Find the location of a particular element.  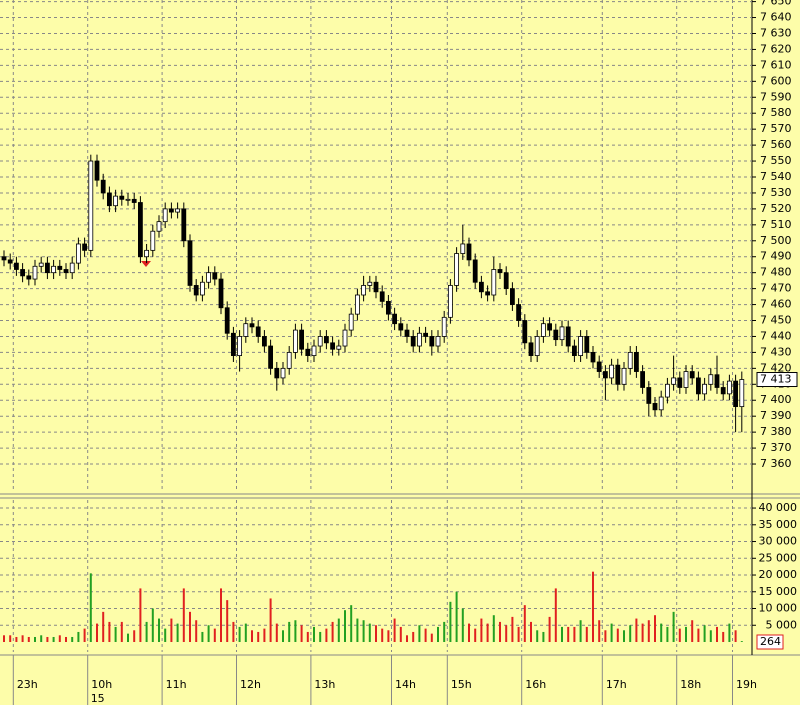

x-tick-label: 11h is located at coordinates (176, 684).